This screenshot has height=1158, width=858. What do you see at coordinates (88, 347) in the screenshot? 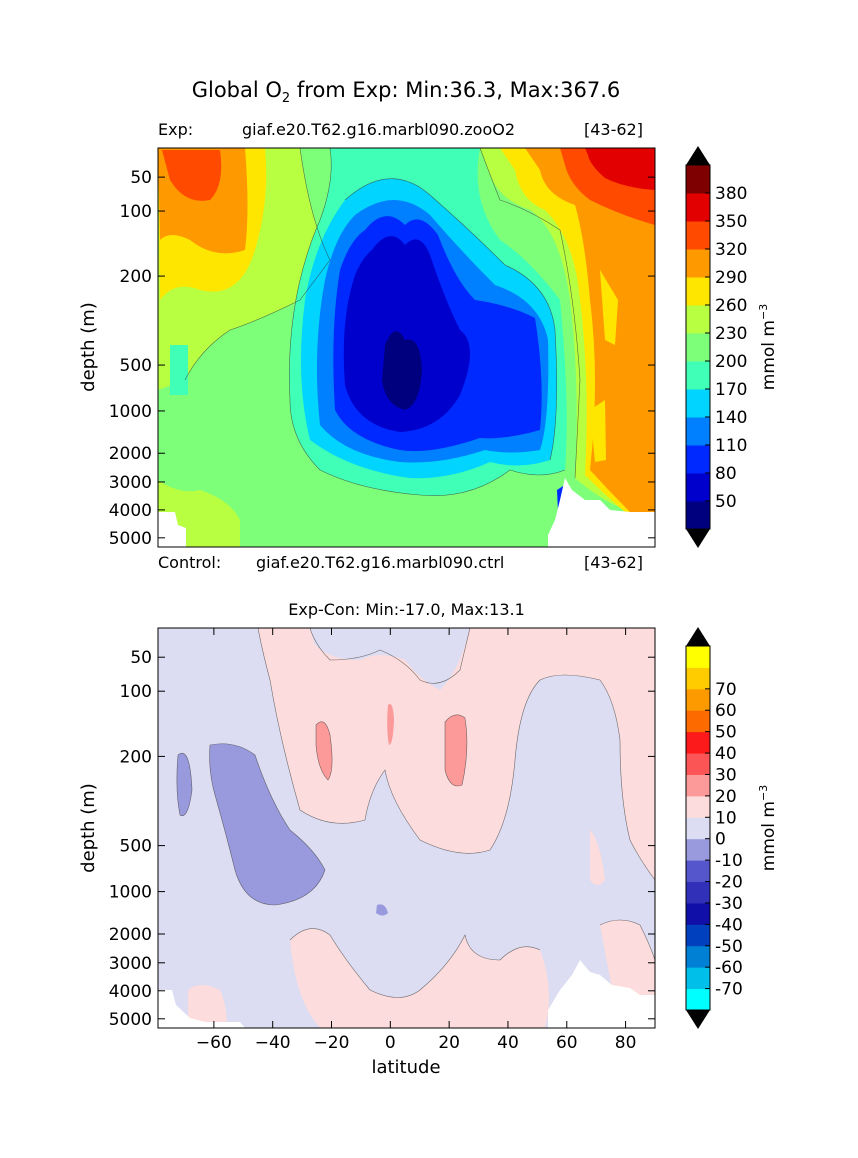
I see `top-y-axis-label: depth (m)` at bounding box center [88, 347].